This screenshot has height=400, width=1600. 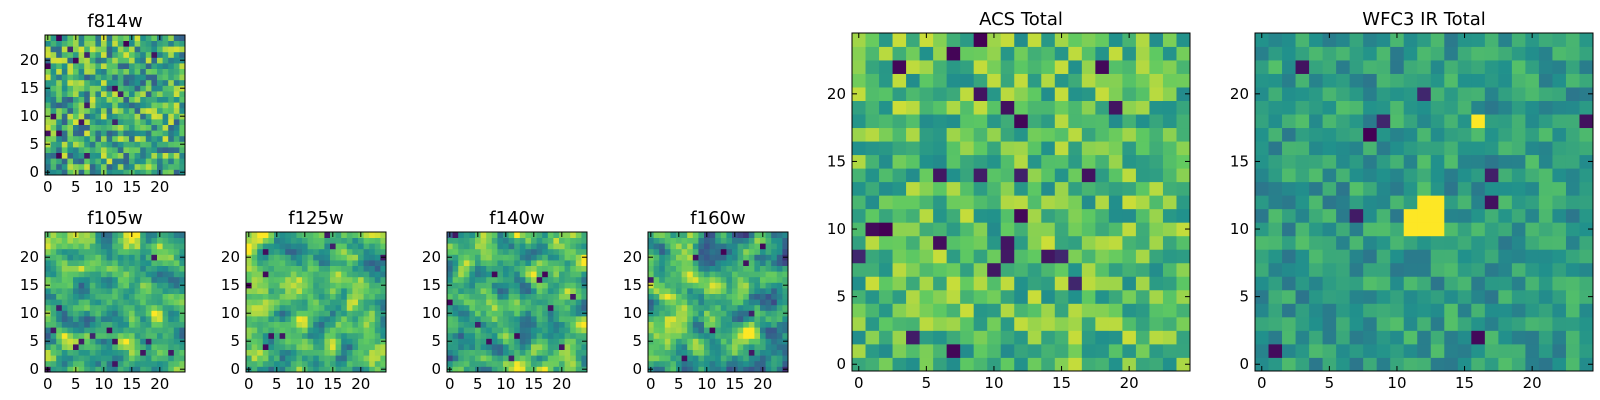 What do you see at coordinates (1021, 19) in the screenshot?
I see `panel-title: ACS Total` at bounding box center [1021, 19].